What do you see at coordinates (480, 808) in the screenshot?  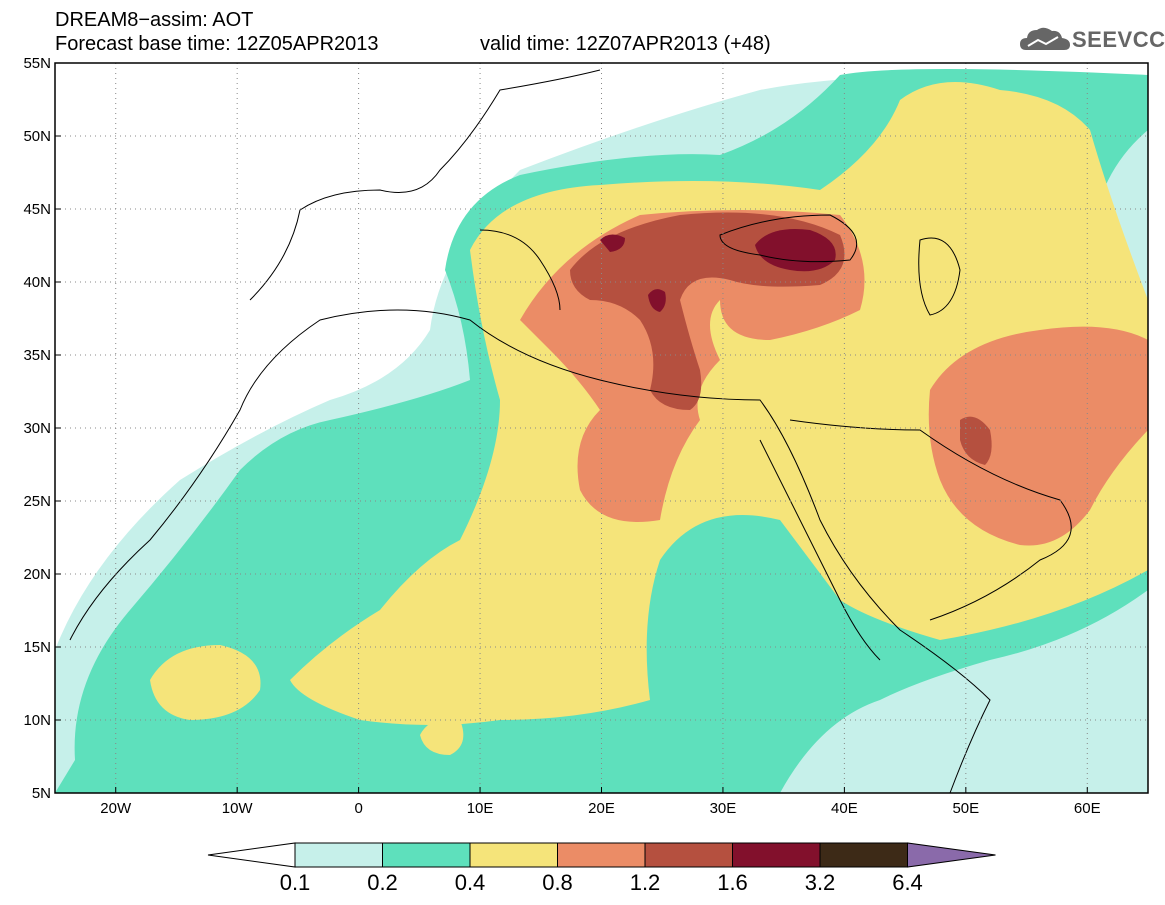 I see `lon-tick-label: 10E` at bounding box center [480, 808].